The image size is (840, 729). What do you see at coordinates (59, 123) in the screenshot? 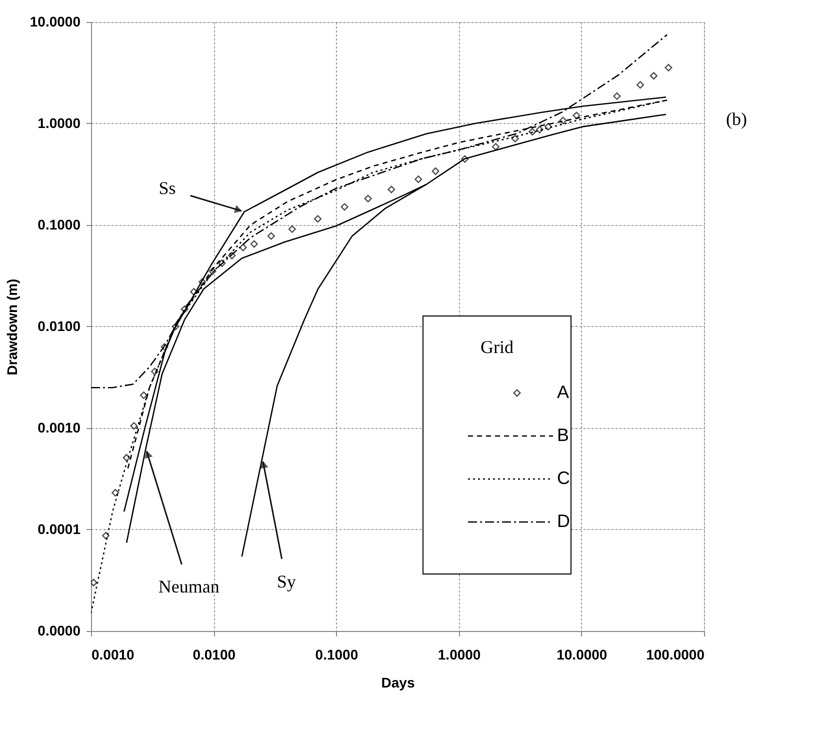
I see `y-tick-label: 1.0000` at bounding box center [59, 123].